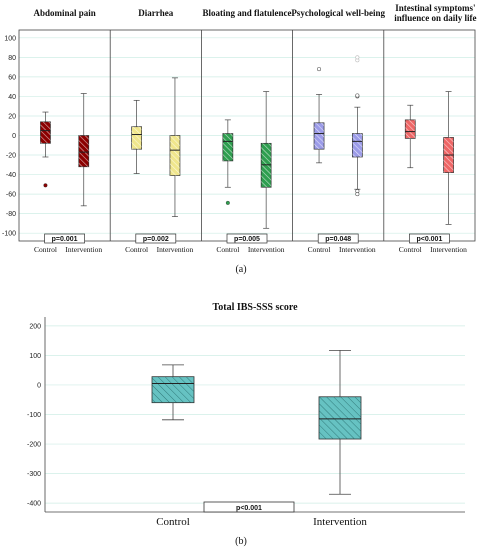 Image resolution: width=483 pixels, height=550 pixels. I want to click on y-tick-label: 200, so click(35, 326).